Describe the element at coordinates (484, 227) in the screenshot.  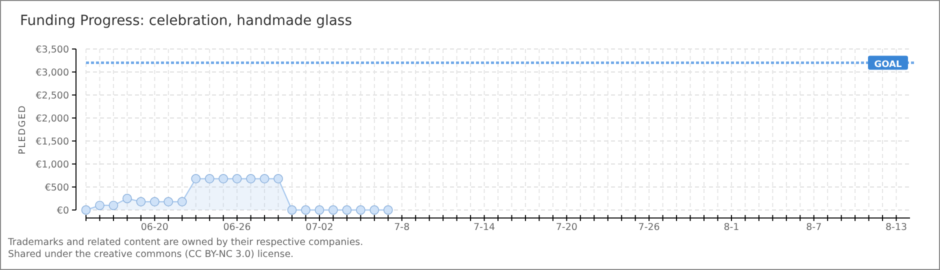
I see `x-tick-label: 7-14` at that location.